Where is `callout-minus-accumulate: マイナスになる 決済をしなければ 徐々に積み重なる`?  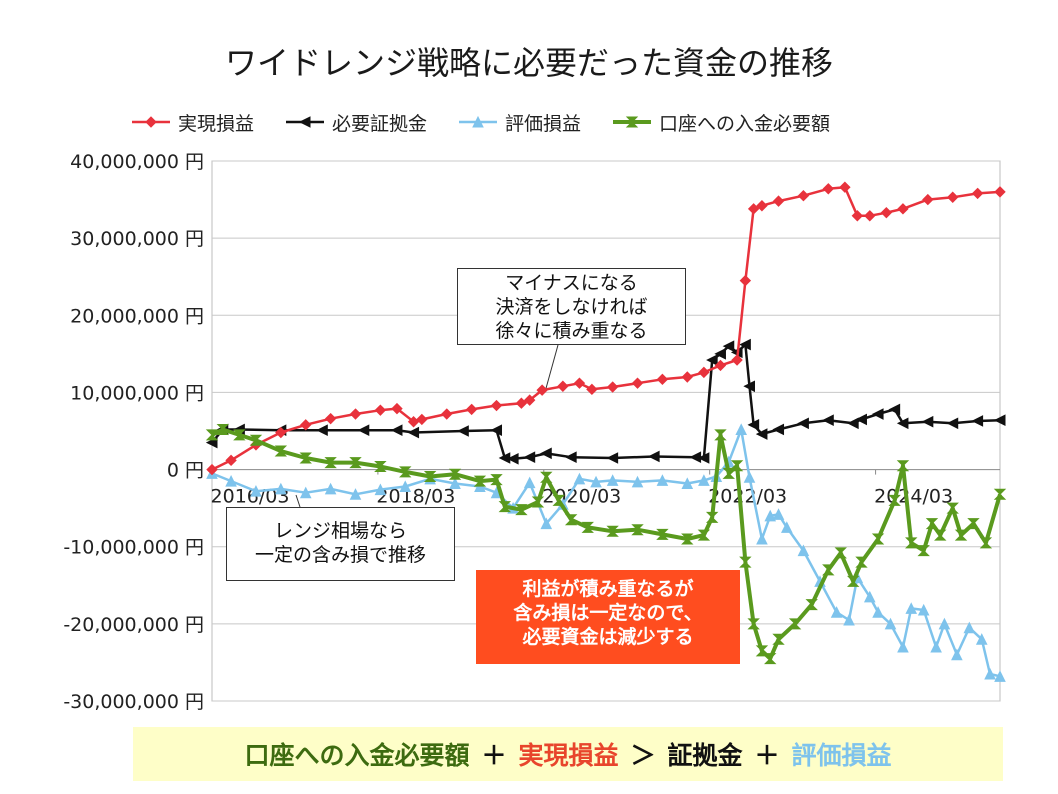 callout-minus-accumulate: マイナスになる 決済をしなければ 徐々に積み重なる is located at coordinates (571, 306).